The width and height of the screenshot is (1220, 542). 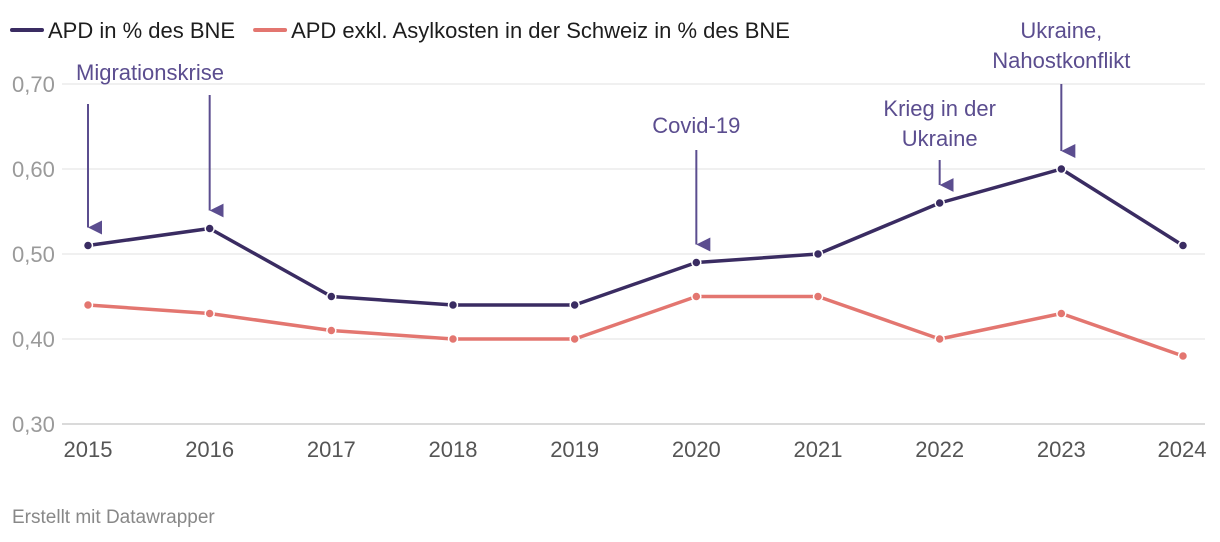 What do you see at coordinates (635, 449) in the screenshot?
I see `x-axis: 2015 2016 2017 2018 2019 2020 2021 2022 2023 2024` at bounding box center [635, 449].